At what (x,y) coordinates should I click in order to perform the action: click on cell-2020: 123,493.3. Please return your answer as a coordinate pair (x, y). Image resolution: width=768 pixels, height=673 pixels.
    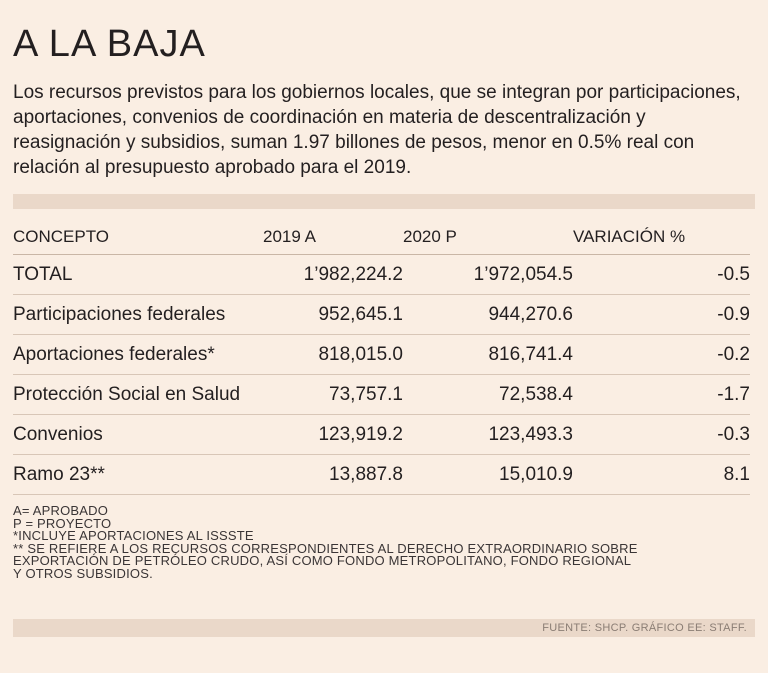
    Looking at the image, I should click on (488, 434).